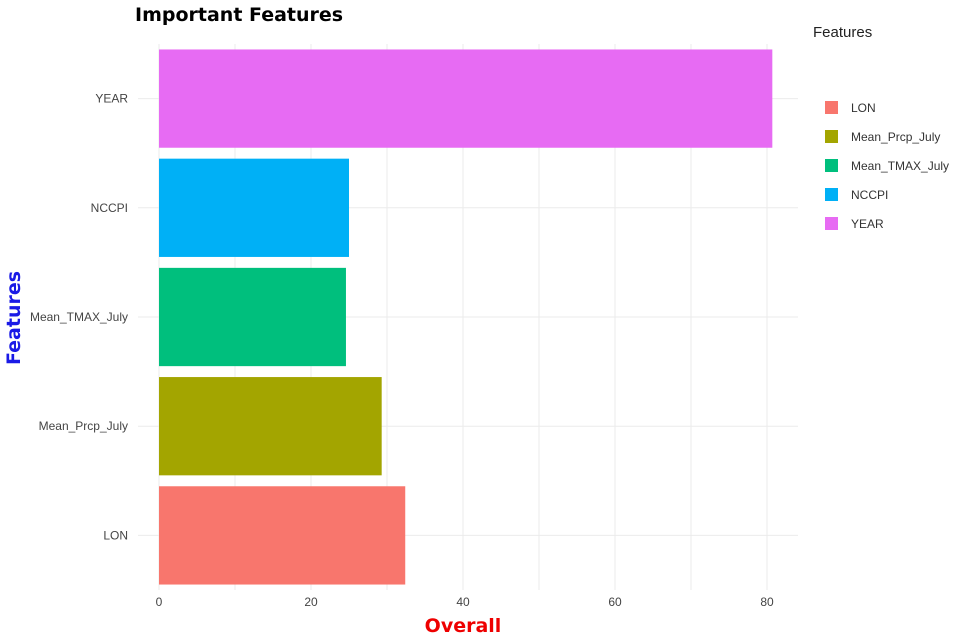 This screenshot has height=635, width=967. What do you see at coordinates (767, 602) in the screenshot?
I see `x-tick-label: 80` at bounding box center [767, 602].